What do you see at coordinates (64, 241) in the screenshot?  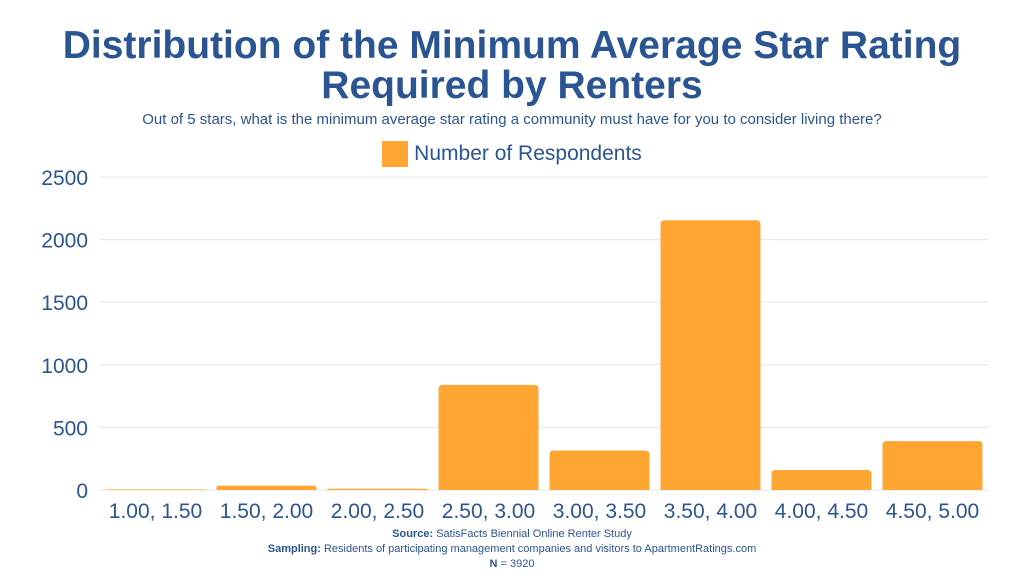 I see `y-tick-label: 2000` at bounding box center [64, 241].